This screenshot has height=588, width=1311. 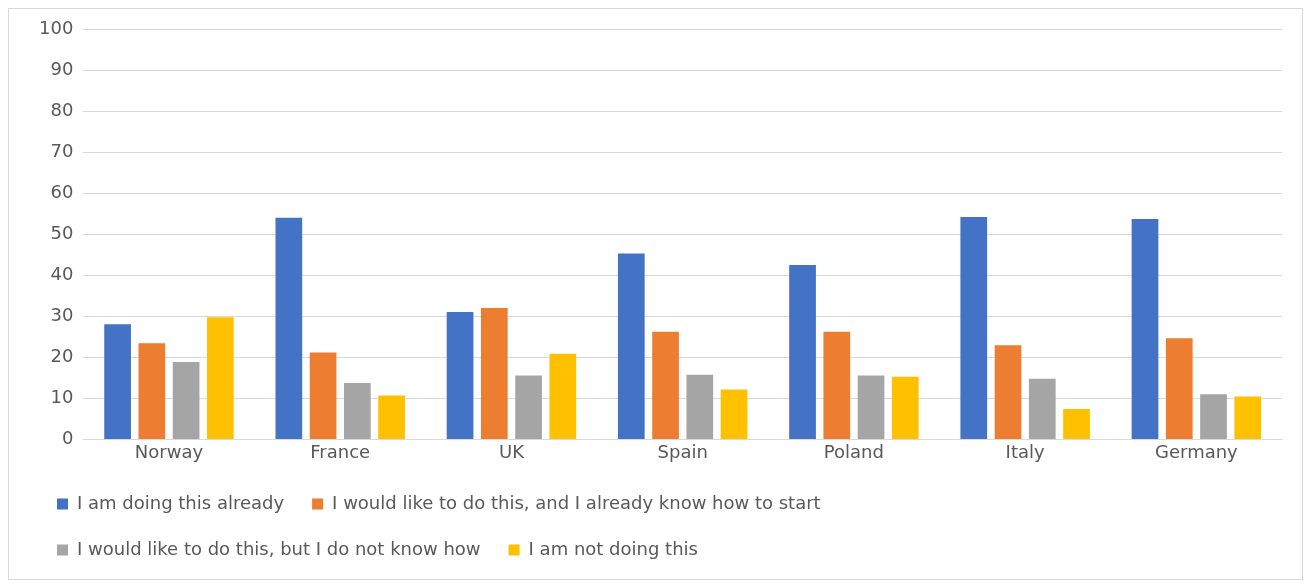 What do you see at coordinates (62, 192) in the screenshot?
I see `y-tick-label: 60` at bounding box center [62, 192].